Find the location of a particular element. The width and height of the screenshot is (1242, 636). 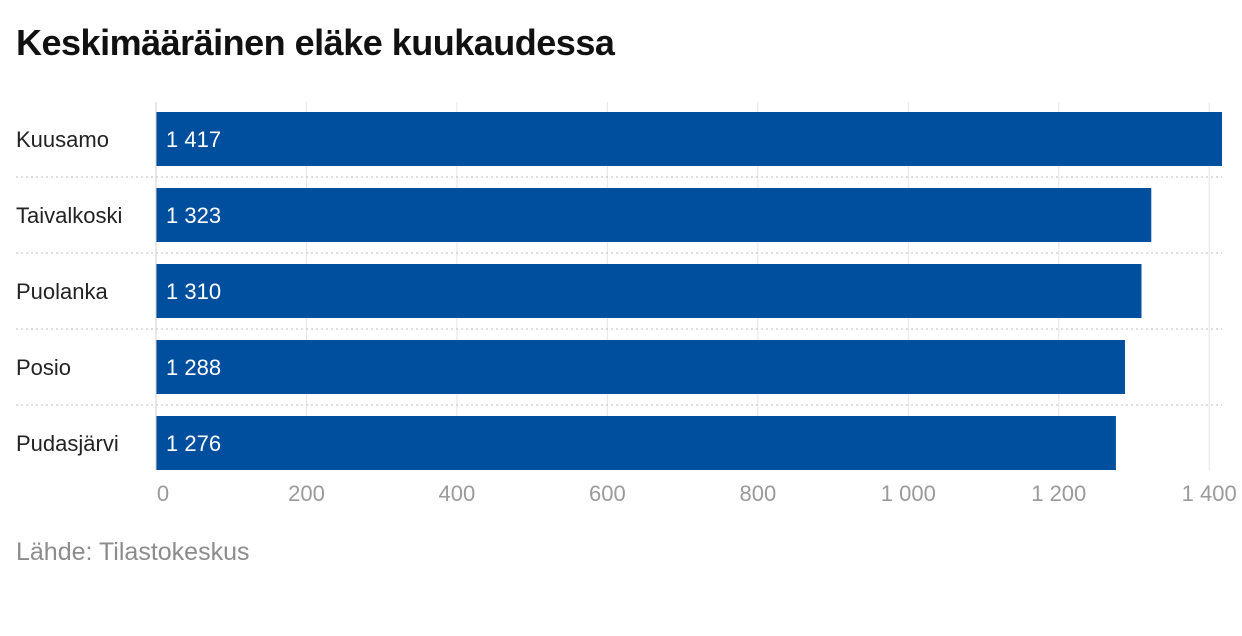

x-axis-ticks: 0 200 400 600 800 1 000 1 200 1 400 is located at coordinates (697, 493).